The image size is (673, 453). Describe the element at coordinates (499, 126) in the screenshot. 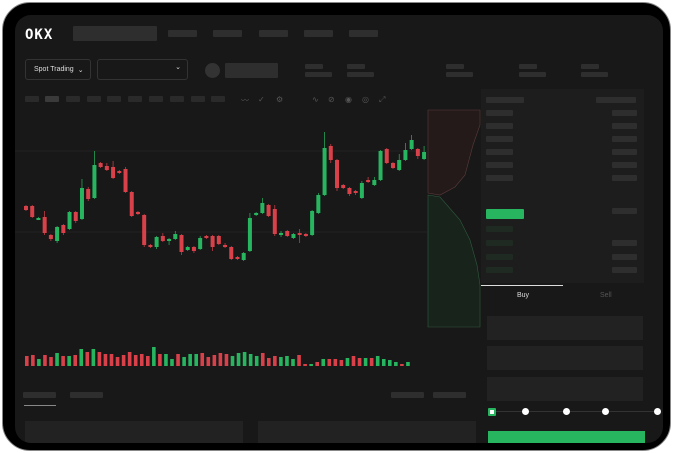

I see `ask-price` at that location.